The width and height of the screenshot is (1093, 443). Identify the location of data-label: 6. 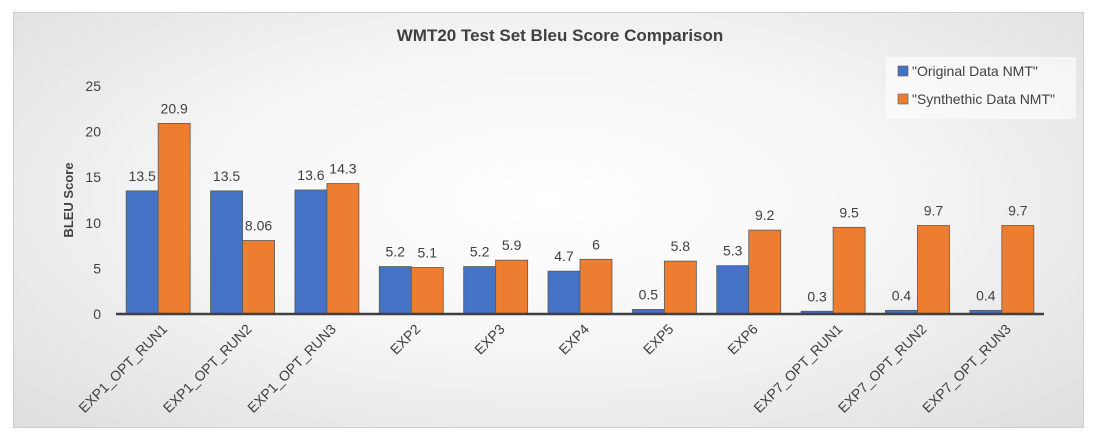
(596, 244).